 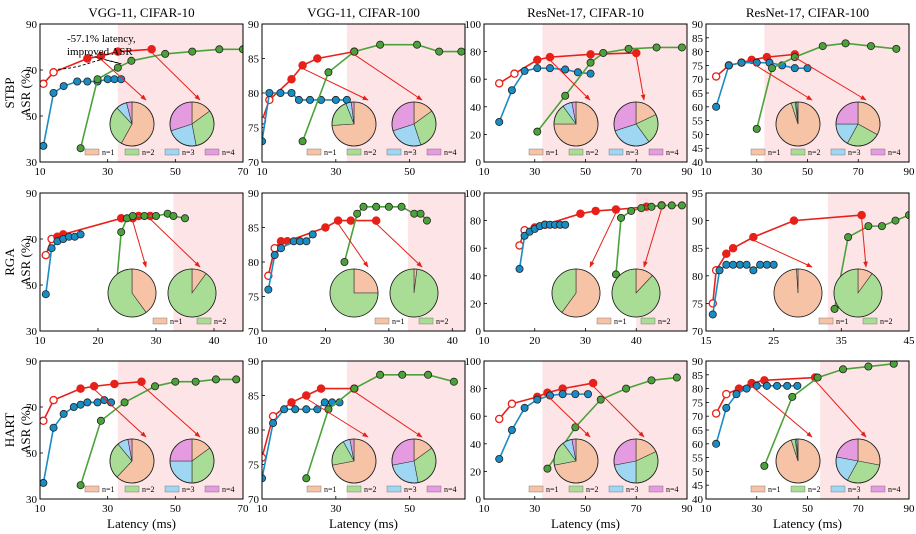 What do you see at coordinates (254, 163) in the screenshot?
I see `y-tick-label: 70` at bounding box center [254, 163].